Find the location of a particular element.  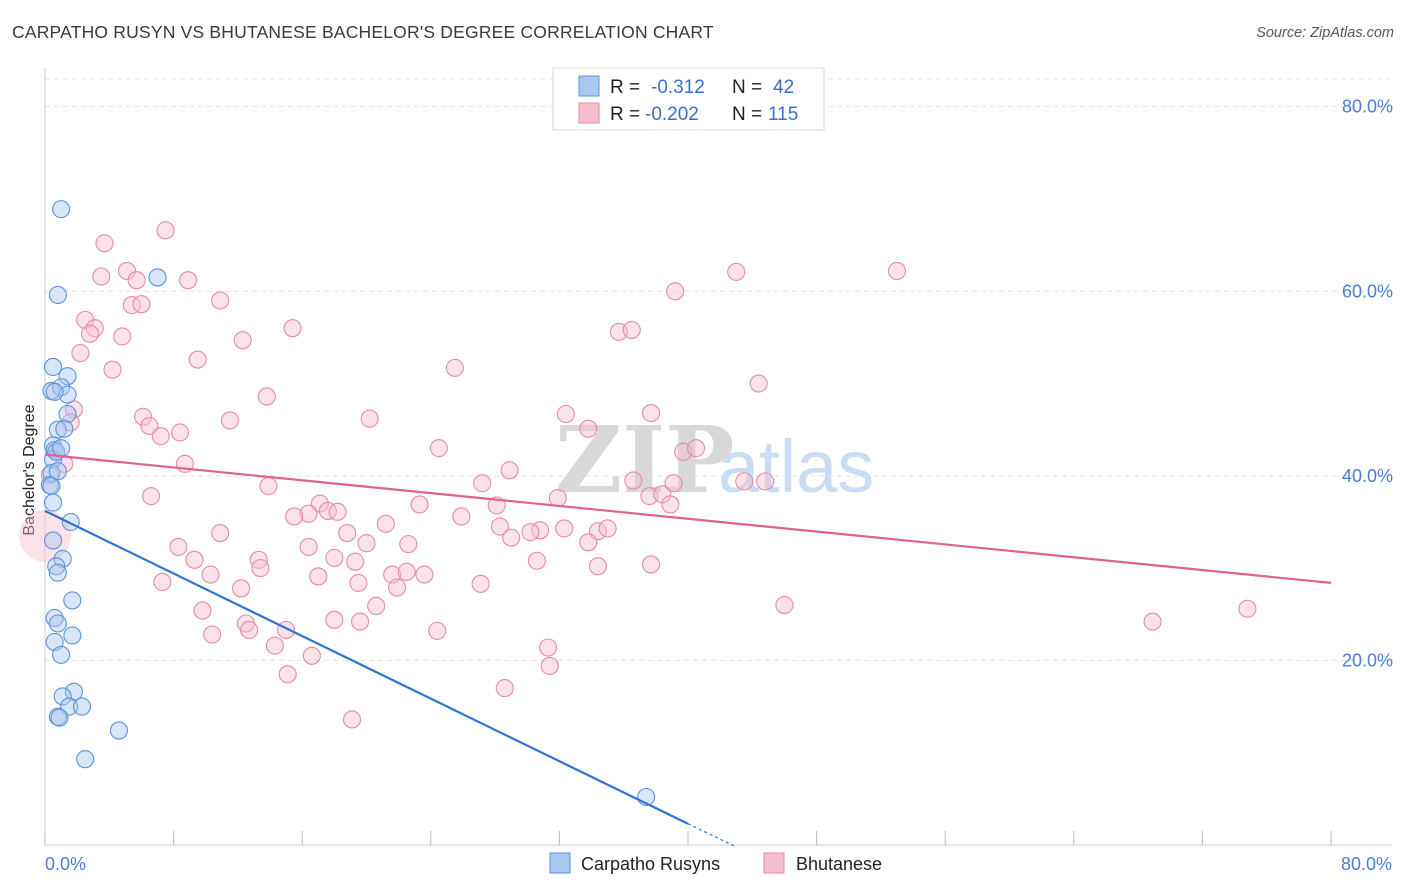

y-tick-label: 80.0% is located at coordinates (1367, 107).